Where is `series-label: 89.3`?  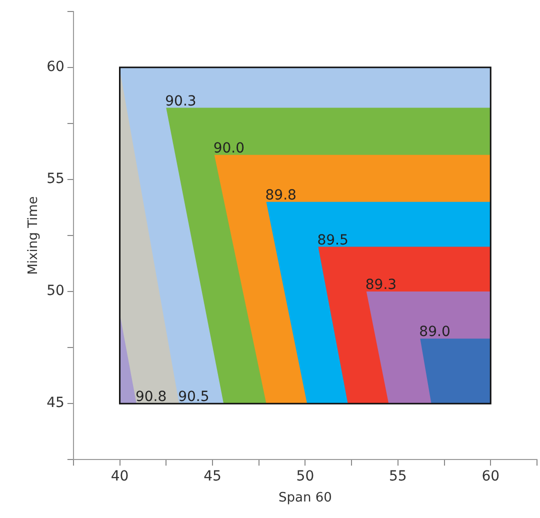 series-label: 89.3 is located at coordinates (381, 285).